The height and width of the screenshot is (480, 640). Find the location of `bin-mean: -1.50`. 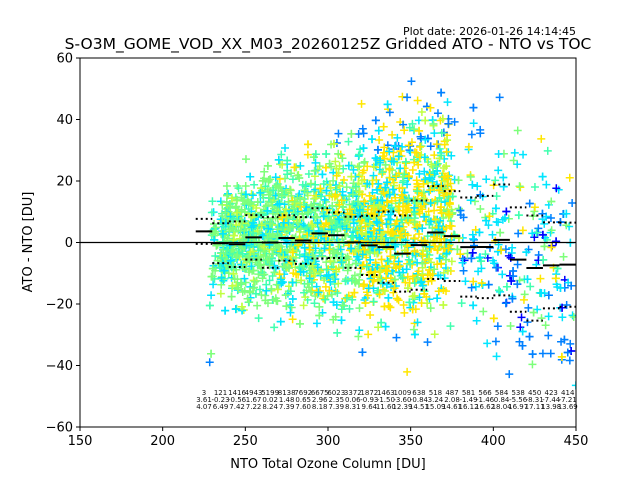

bin-mean: -1.50 is located at coordinates (386, 400).